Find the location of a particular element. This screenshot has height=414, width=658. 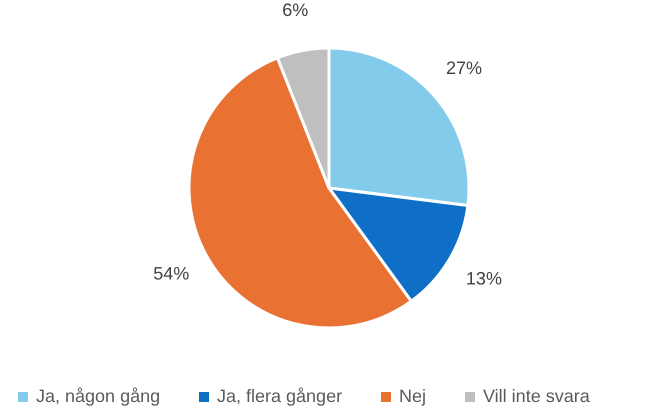

legend-label: Nej is located at coordinates (412, 396).